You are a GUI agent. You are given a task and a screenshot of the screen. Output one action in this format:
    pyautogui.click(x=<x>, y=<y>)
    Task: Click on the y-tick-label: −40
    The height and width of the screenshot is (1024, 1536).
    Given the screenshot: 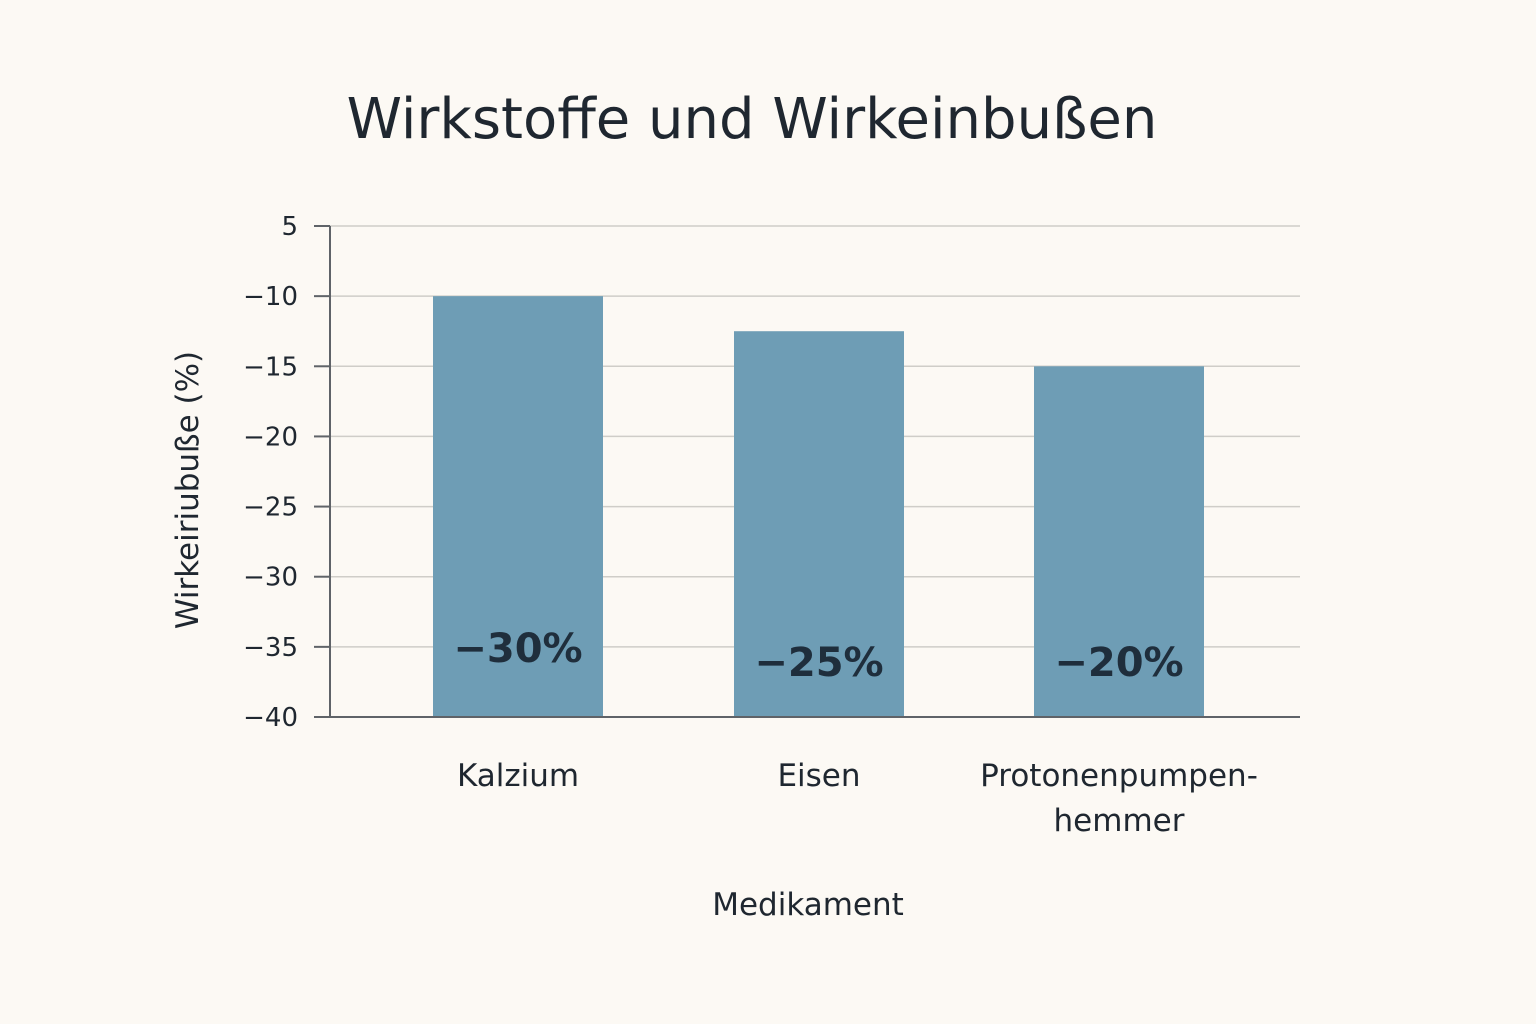 What is the action you would take?
    pyautogui.click(x=270, y=718)
    